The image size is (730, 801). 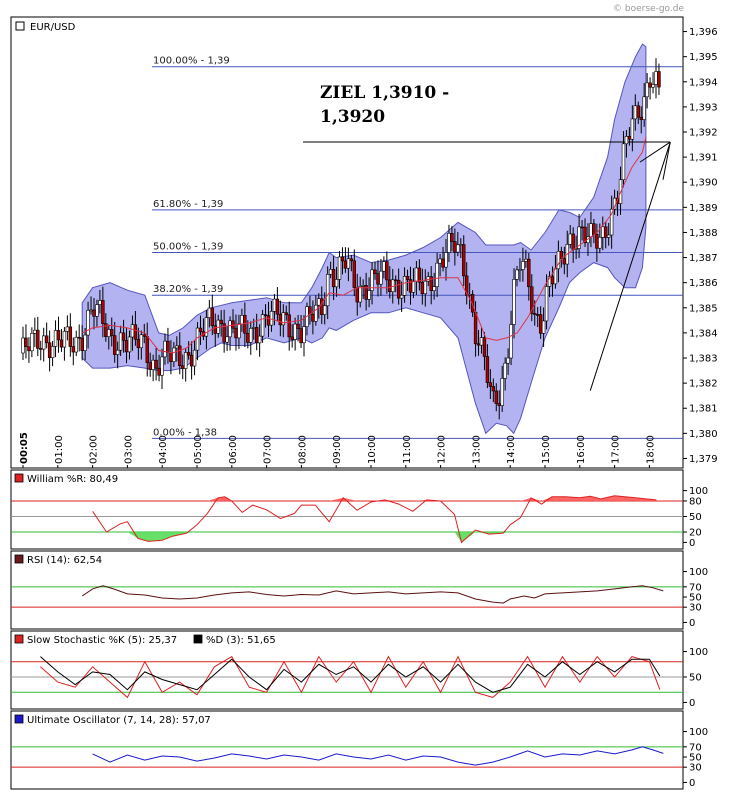 I want to click on x-tick-label: 08:00, so click(x=302, y=449).